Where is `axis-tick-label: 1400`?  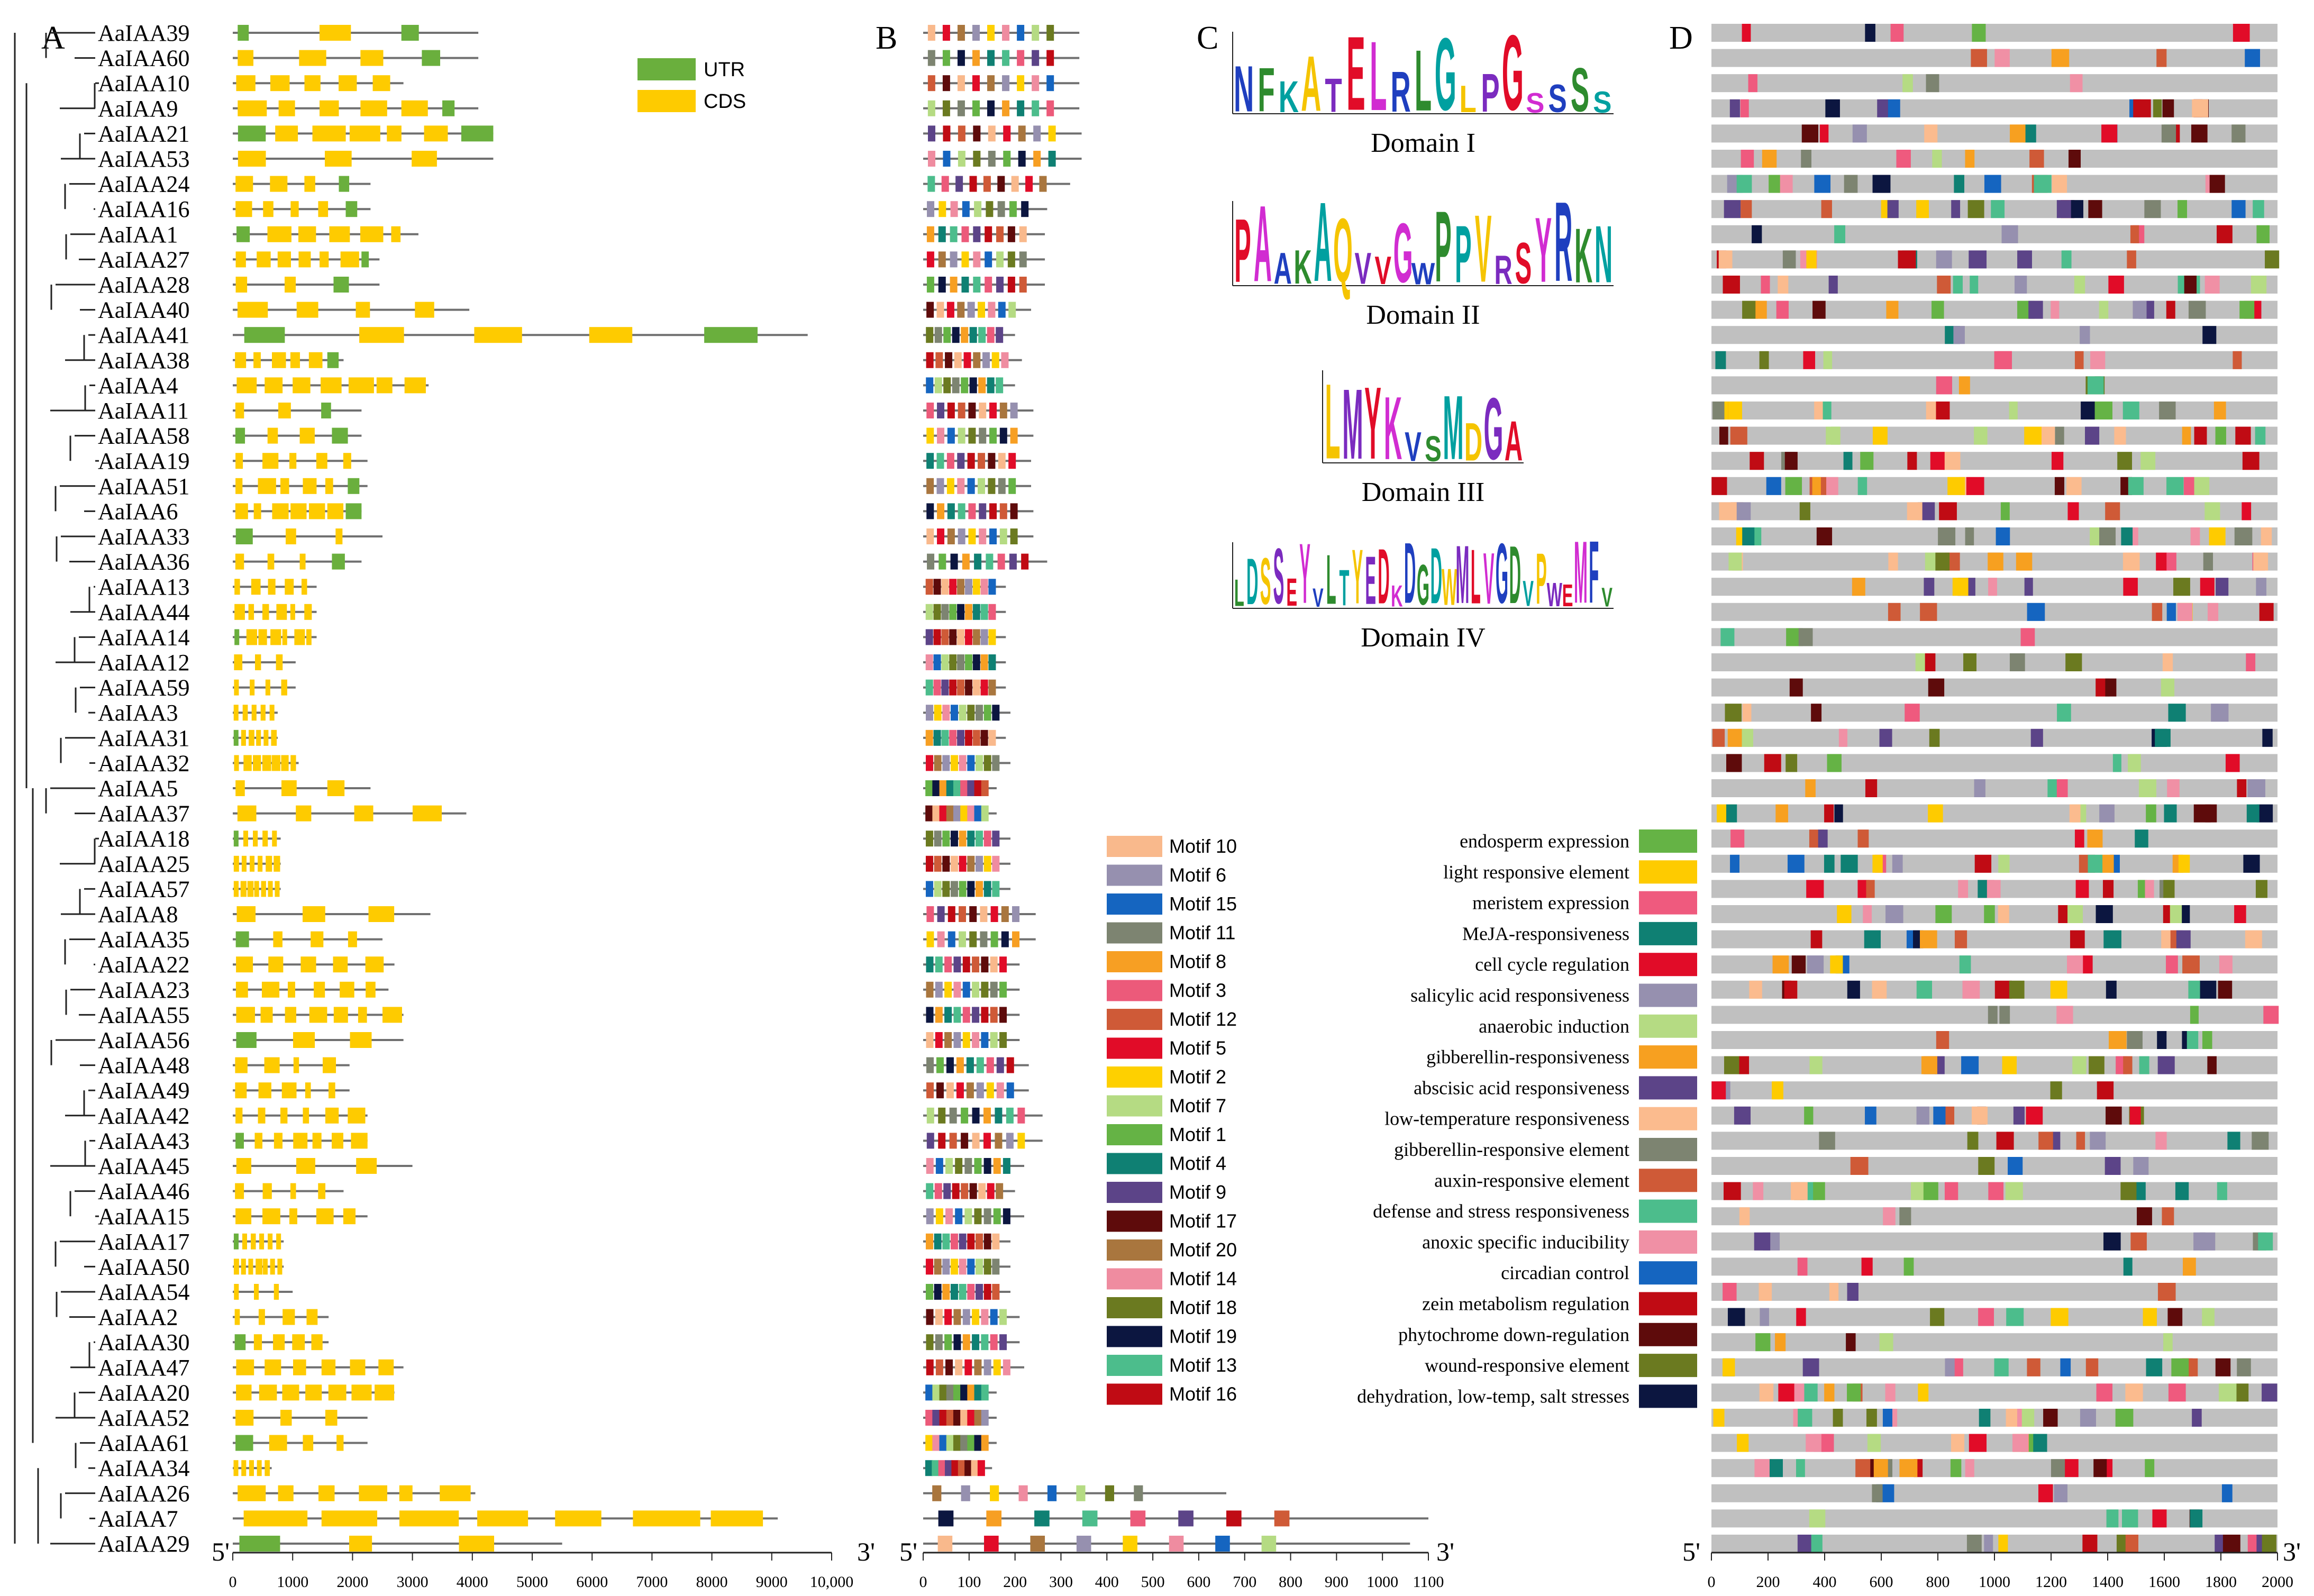 axis-tick-label: 1400 is located at coordinates (2108, 1582).